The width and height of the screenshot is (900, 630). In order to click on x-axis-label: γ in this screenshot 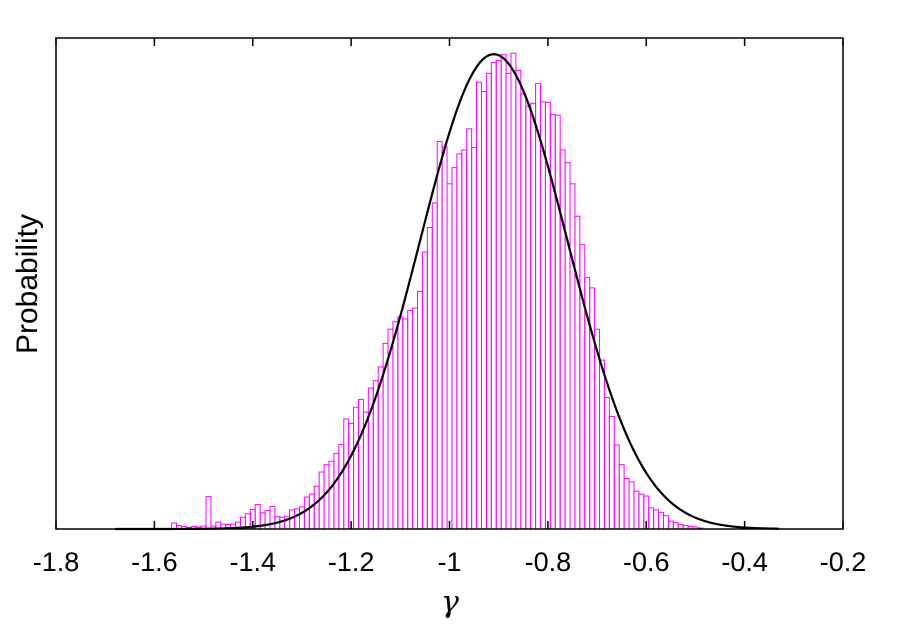, I will do `click(450, 602)`.